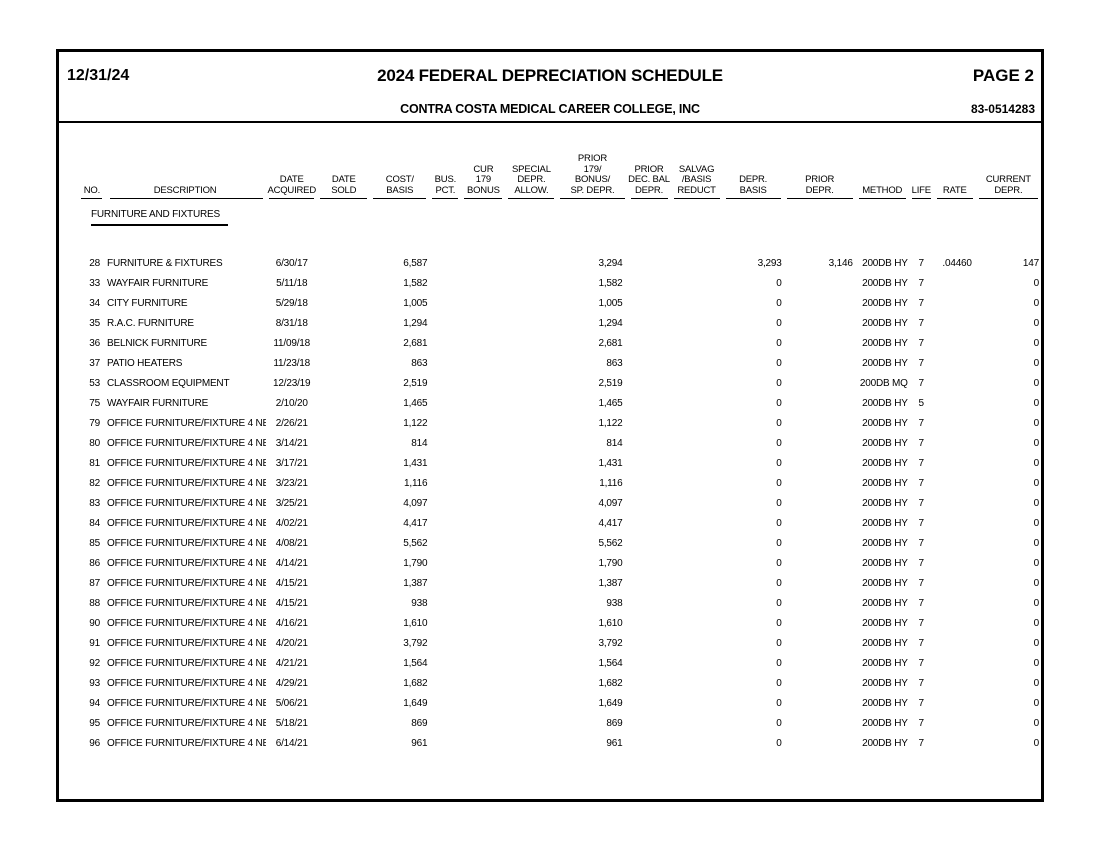  Describe the element at coordinates (419, 723) in the screenshot. I see `cell-cost-basis: 869` at that location.